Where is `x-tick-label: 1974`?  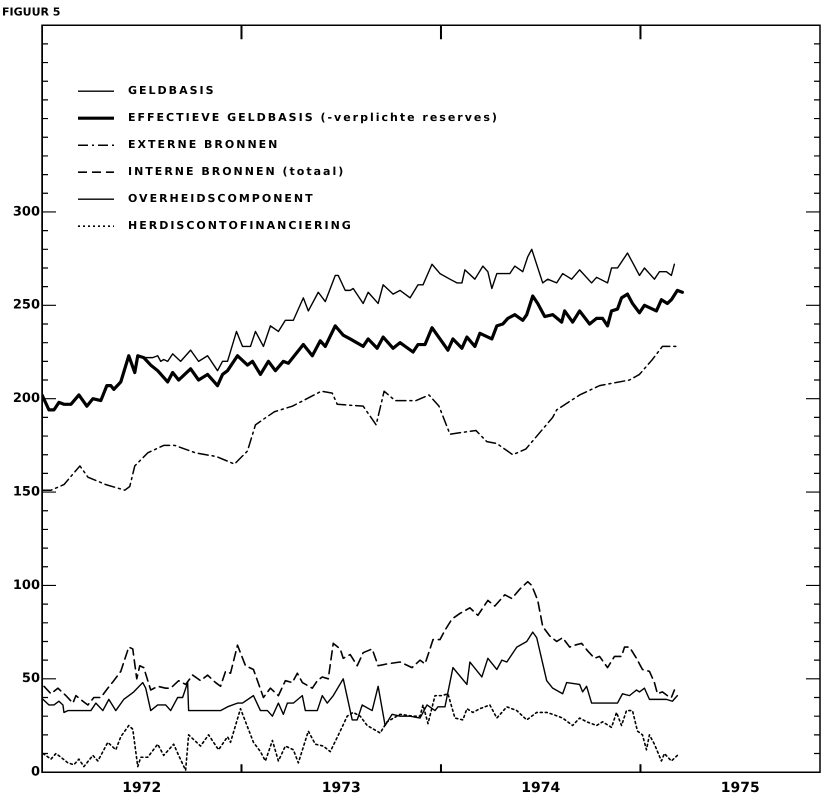
x-tick-label: 1974 is located at coordinates (540, 788).